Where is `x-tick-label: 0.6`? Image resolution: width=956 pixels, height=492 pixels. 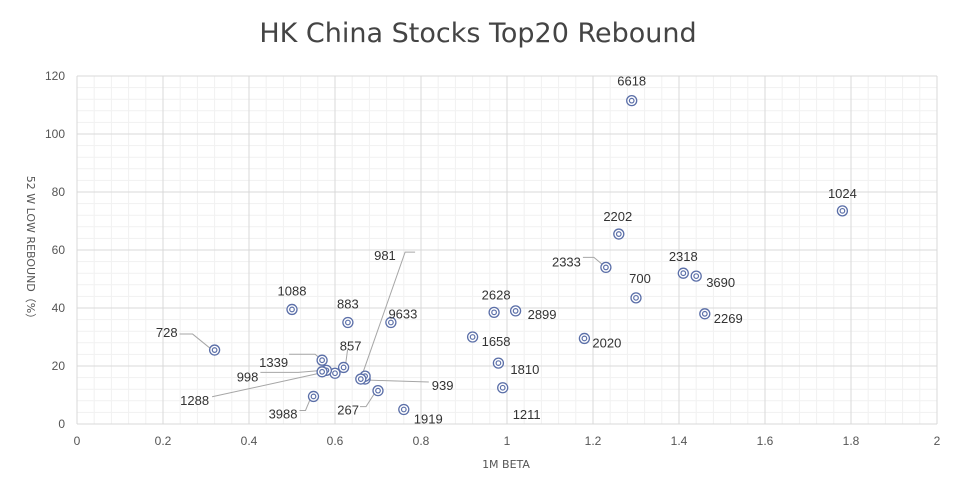
x-tick-label: 0.6 is located at coordinates (335, 441).